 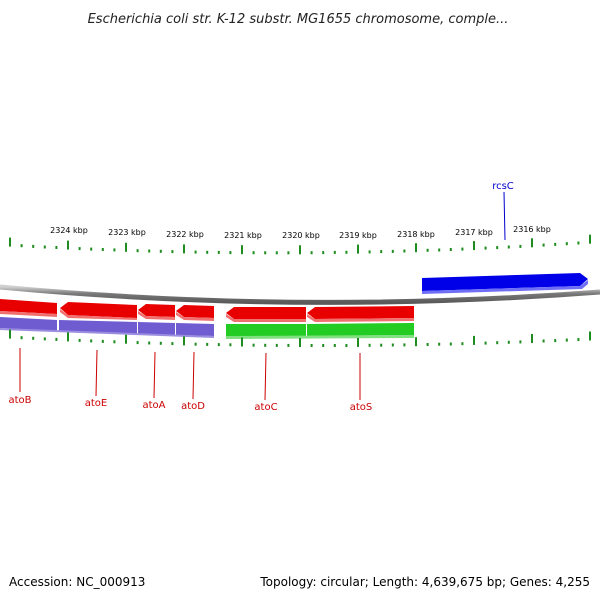 I want to click on tick-label-2320: 2320 kbp, so click(x=301, y=235).